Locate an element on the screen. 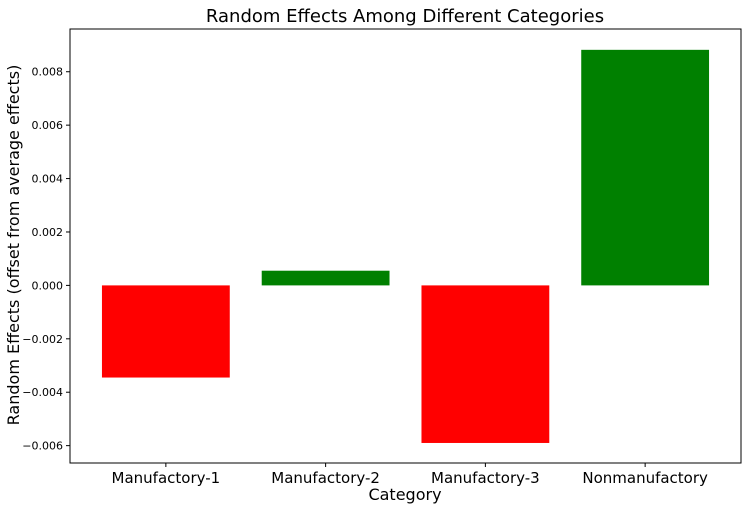 The width and height of the screenshot is (747, 510). x-tick-label: Manufactory-3 is located at coordinates (485, 478).